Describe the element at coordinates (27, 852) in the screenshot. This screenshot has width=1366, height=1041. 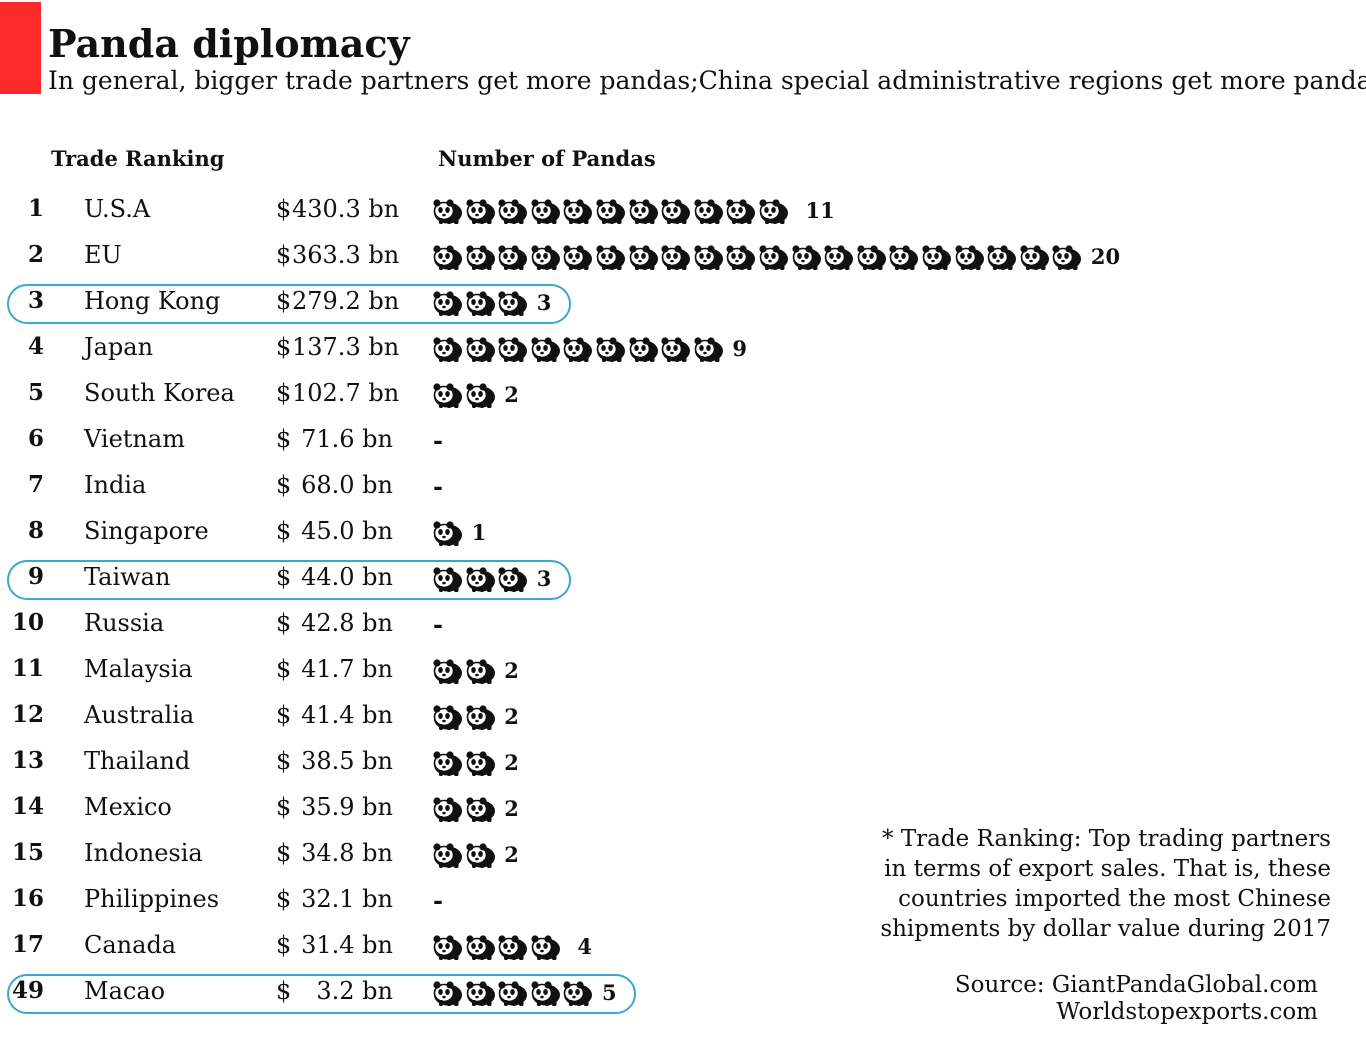
I see `rank-cell: 15` at that location.